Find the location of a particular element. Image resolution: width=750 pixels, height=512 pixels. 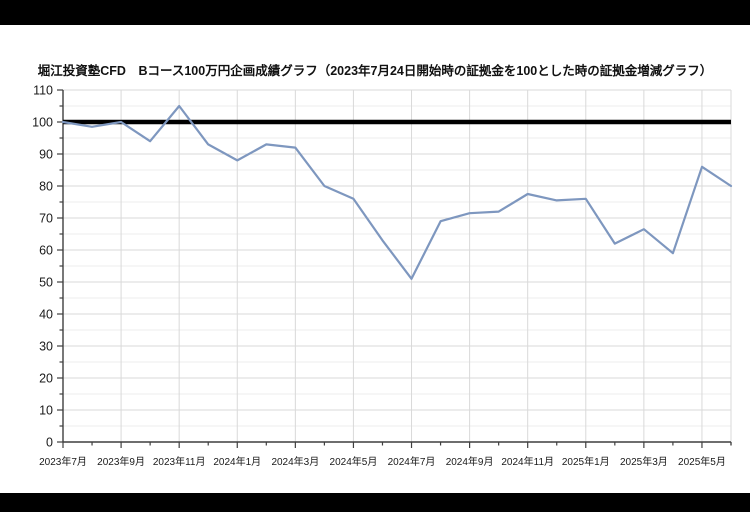

x-tick-label: 2023年9月 is located at coordinates (121, 461).